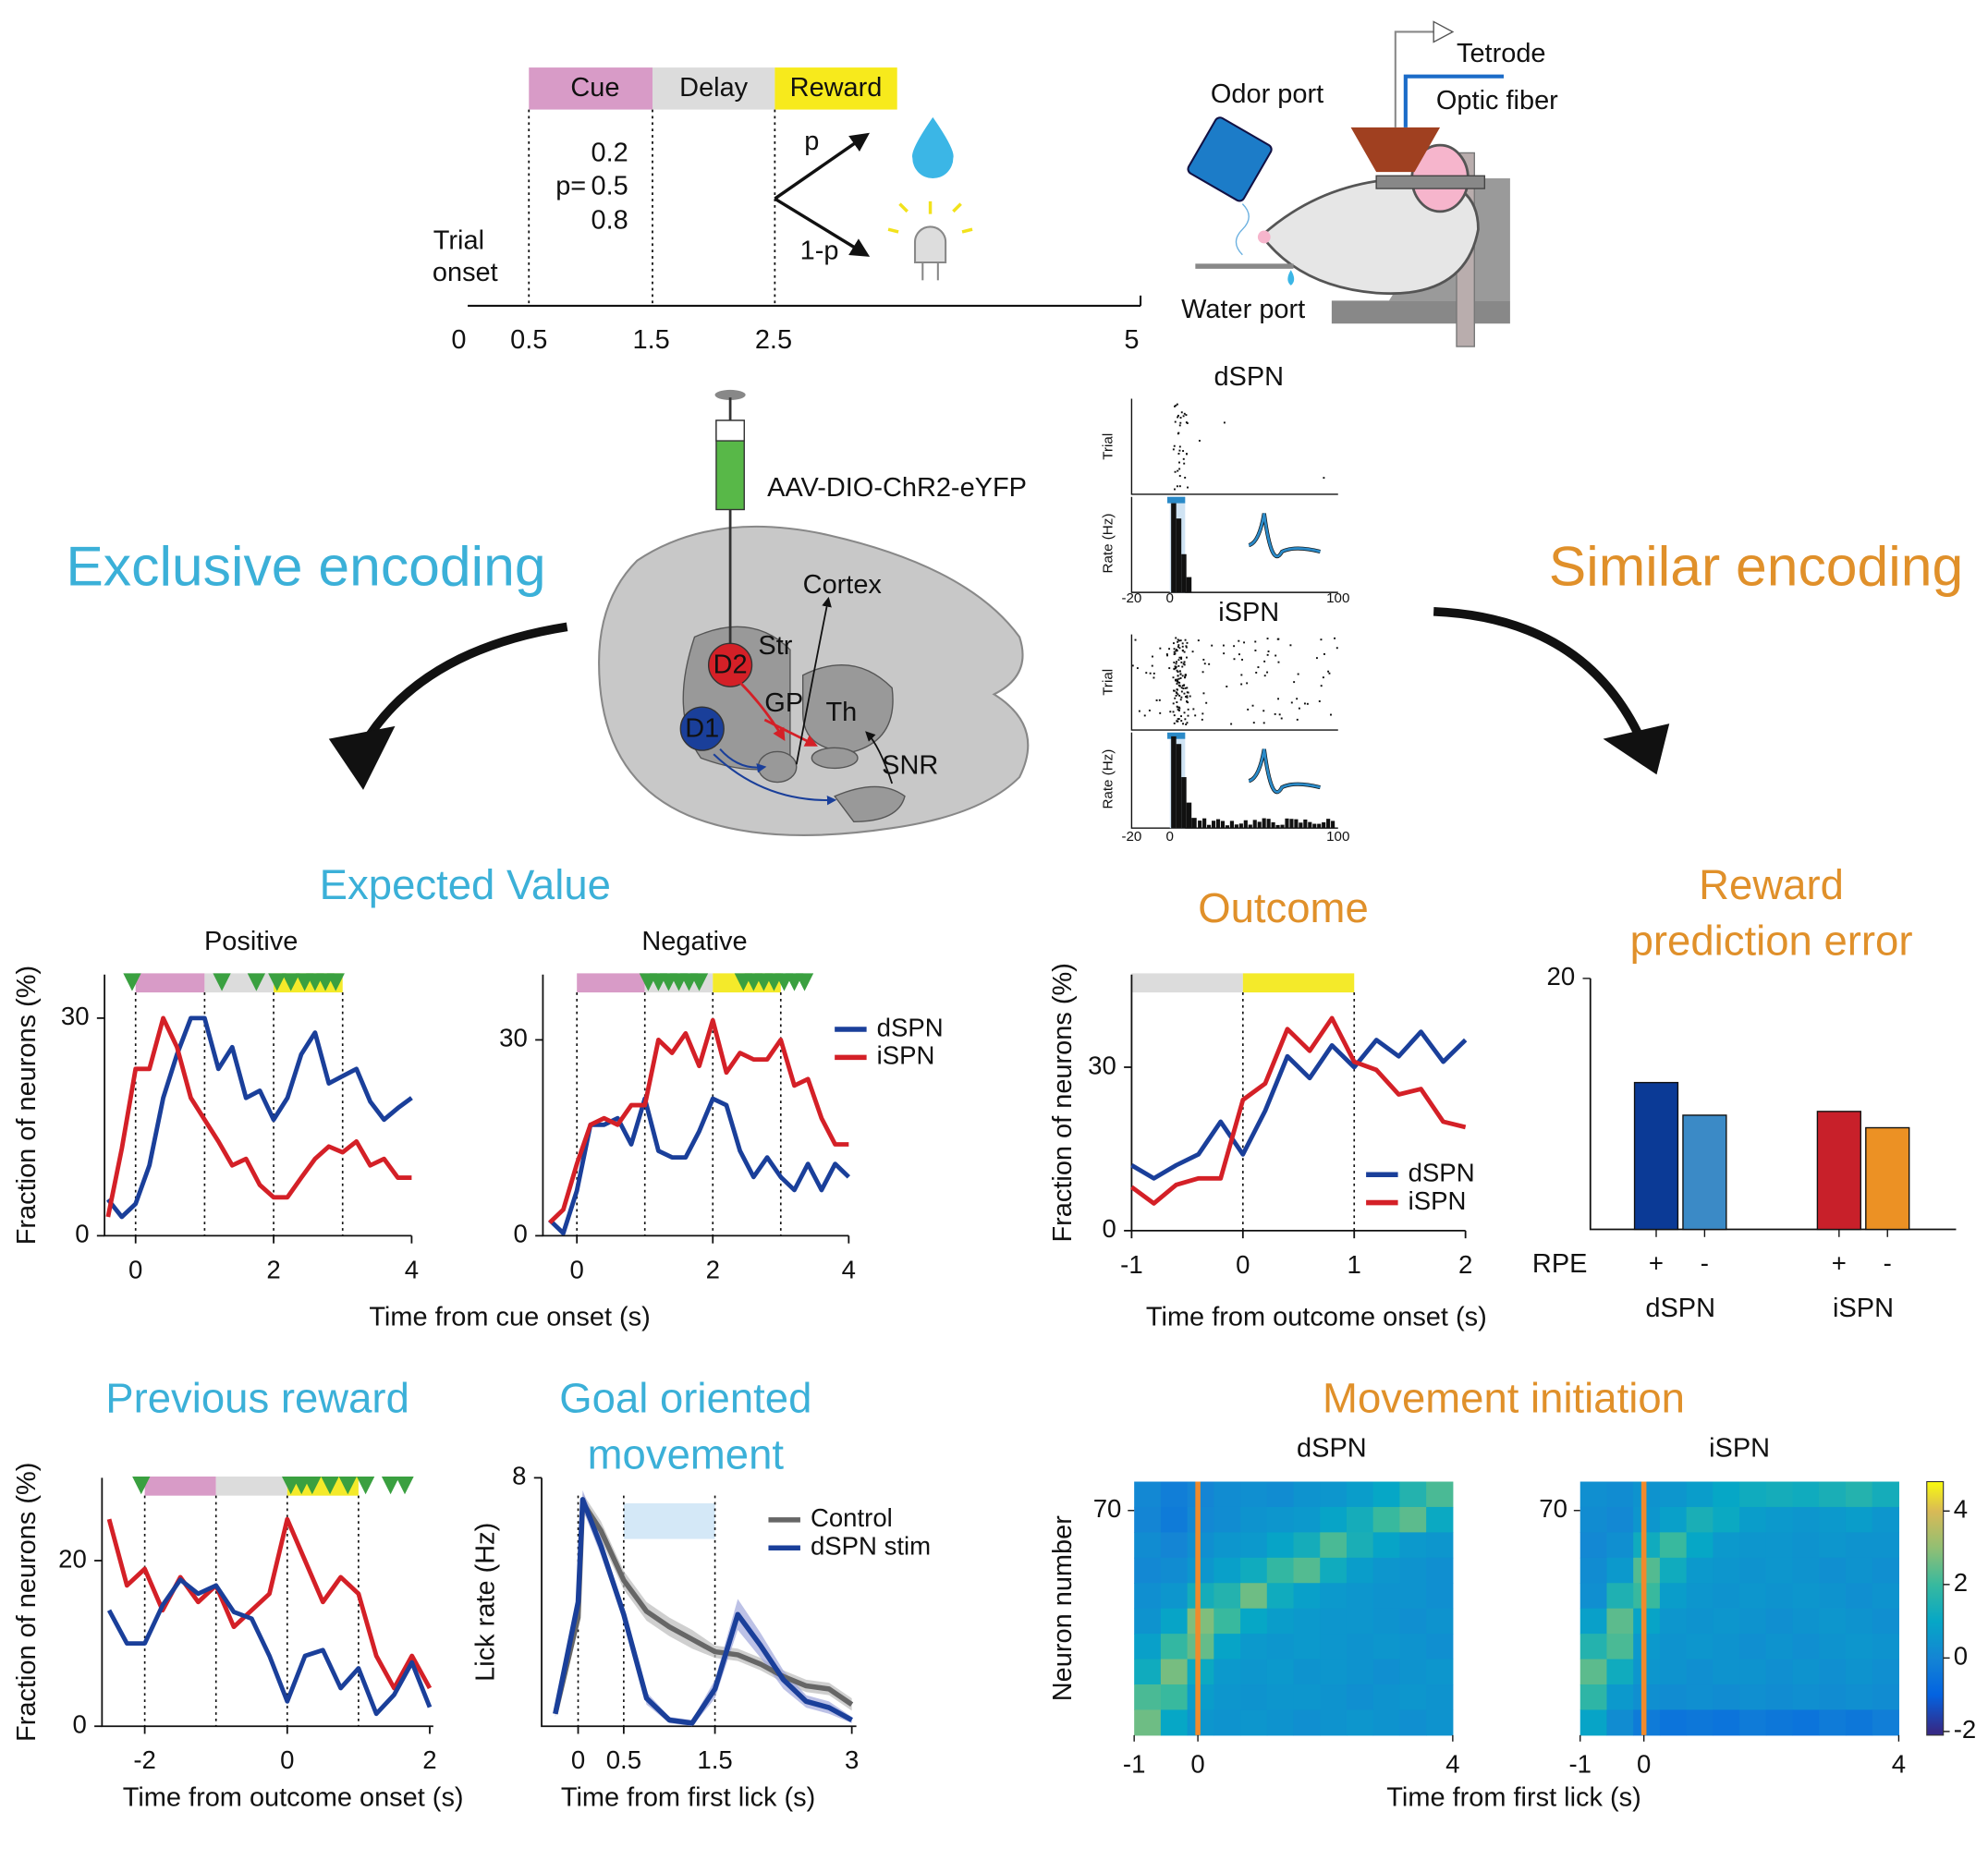 Image resolution: width=1988 pixels, height=1860 pixels. What do you see at coordinates (897, 488) in the screenshot?
I see `virus-label: AAV-DIO-ChR2-eYFP` at bounding box center [897, 488].